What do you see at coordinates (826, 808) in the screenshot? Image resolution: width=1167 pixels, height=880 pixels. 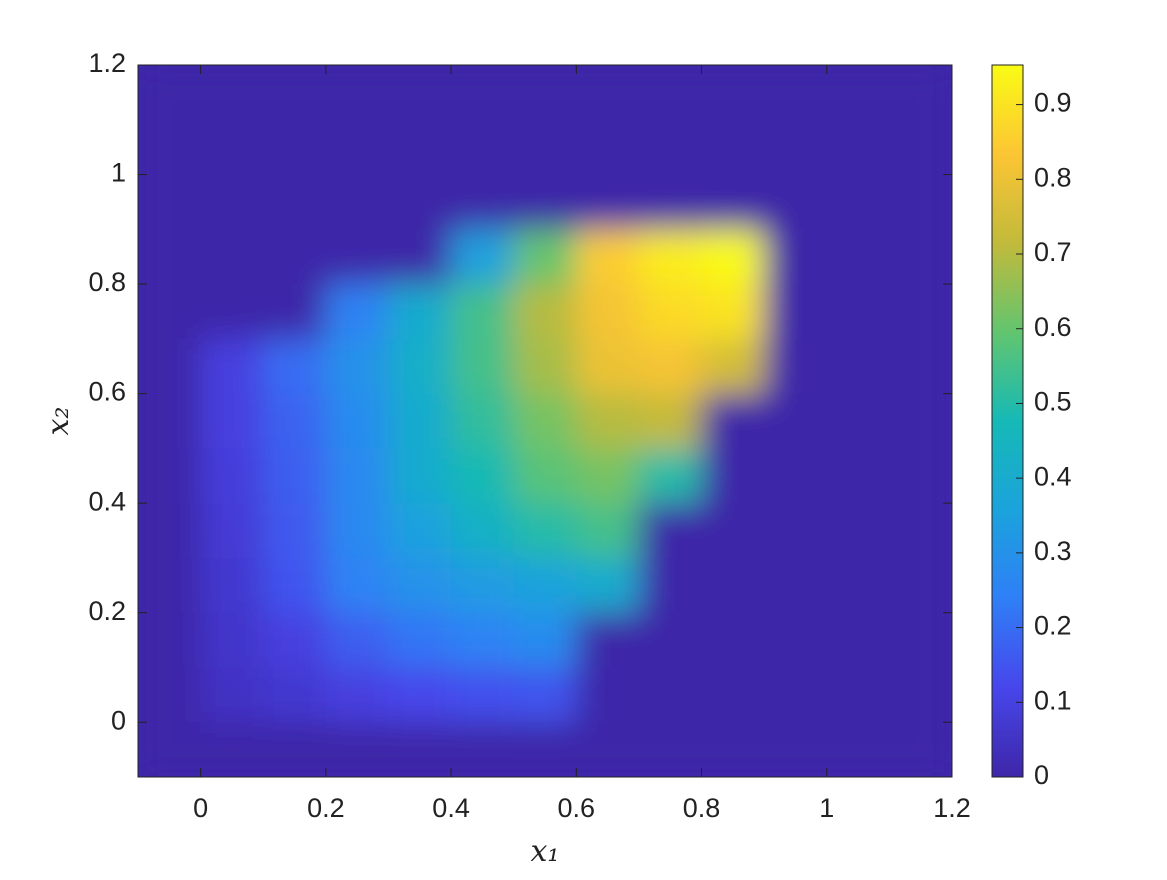 I see `x-tick-label: 1` at bounding box center [826, 808].